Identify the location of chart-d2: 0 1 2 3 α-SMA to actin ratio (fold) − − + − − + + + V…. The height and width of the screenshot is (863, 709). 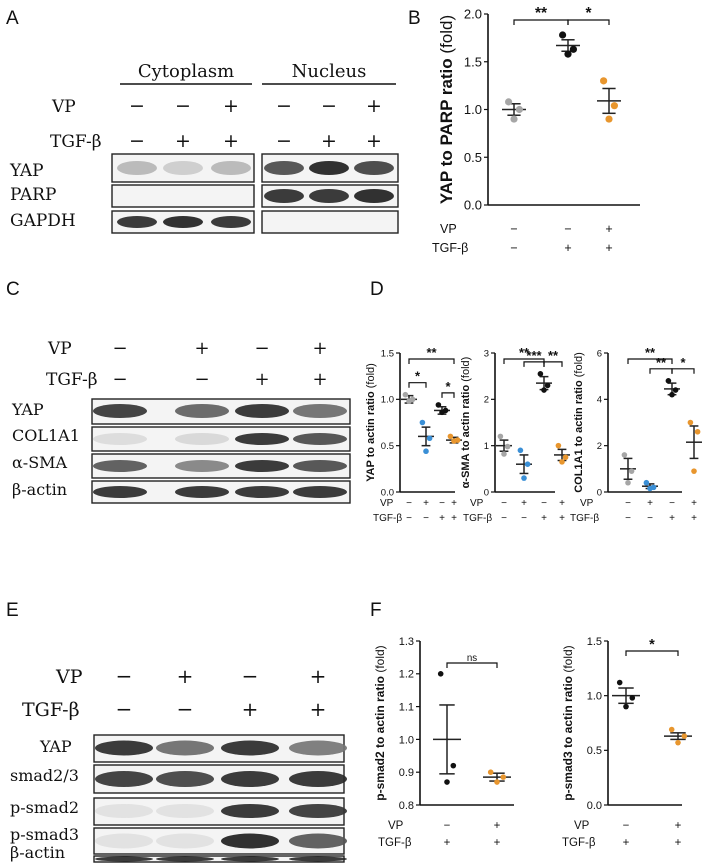
(515, 434).